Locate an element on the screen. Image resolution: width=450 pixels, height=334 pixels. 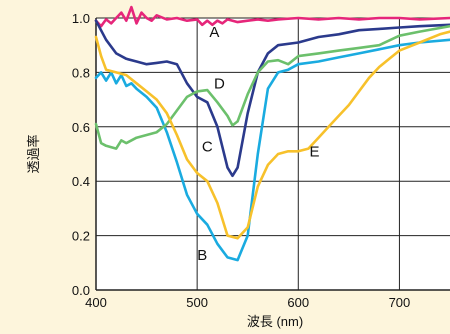
y-axis-title: 透過率 is located at coordinates (33, 153).